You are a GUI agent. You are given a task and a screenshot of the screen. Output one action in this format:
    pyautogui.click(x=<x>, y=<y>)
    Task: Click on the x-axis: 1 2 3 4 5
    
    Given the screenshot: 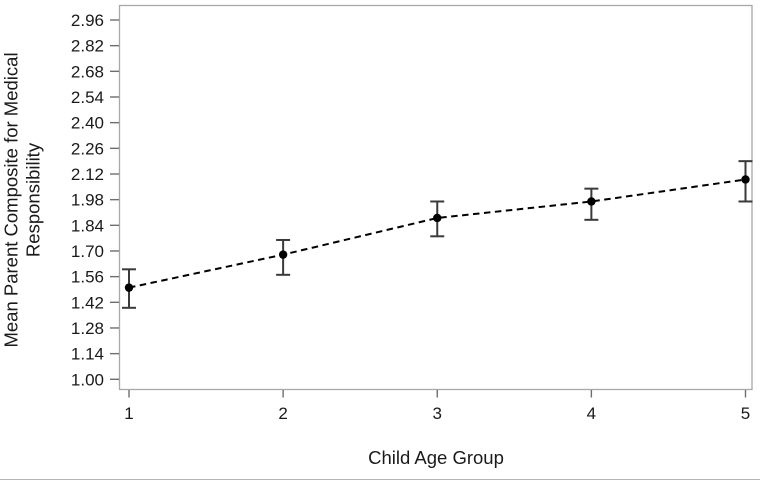 What is the action you would take?
    pyautogui.click(x=437, y=406)
    